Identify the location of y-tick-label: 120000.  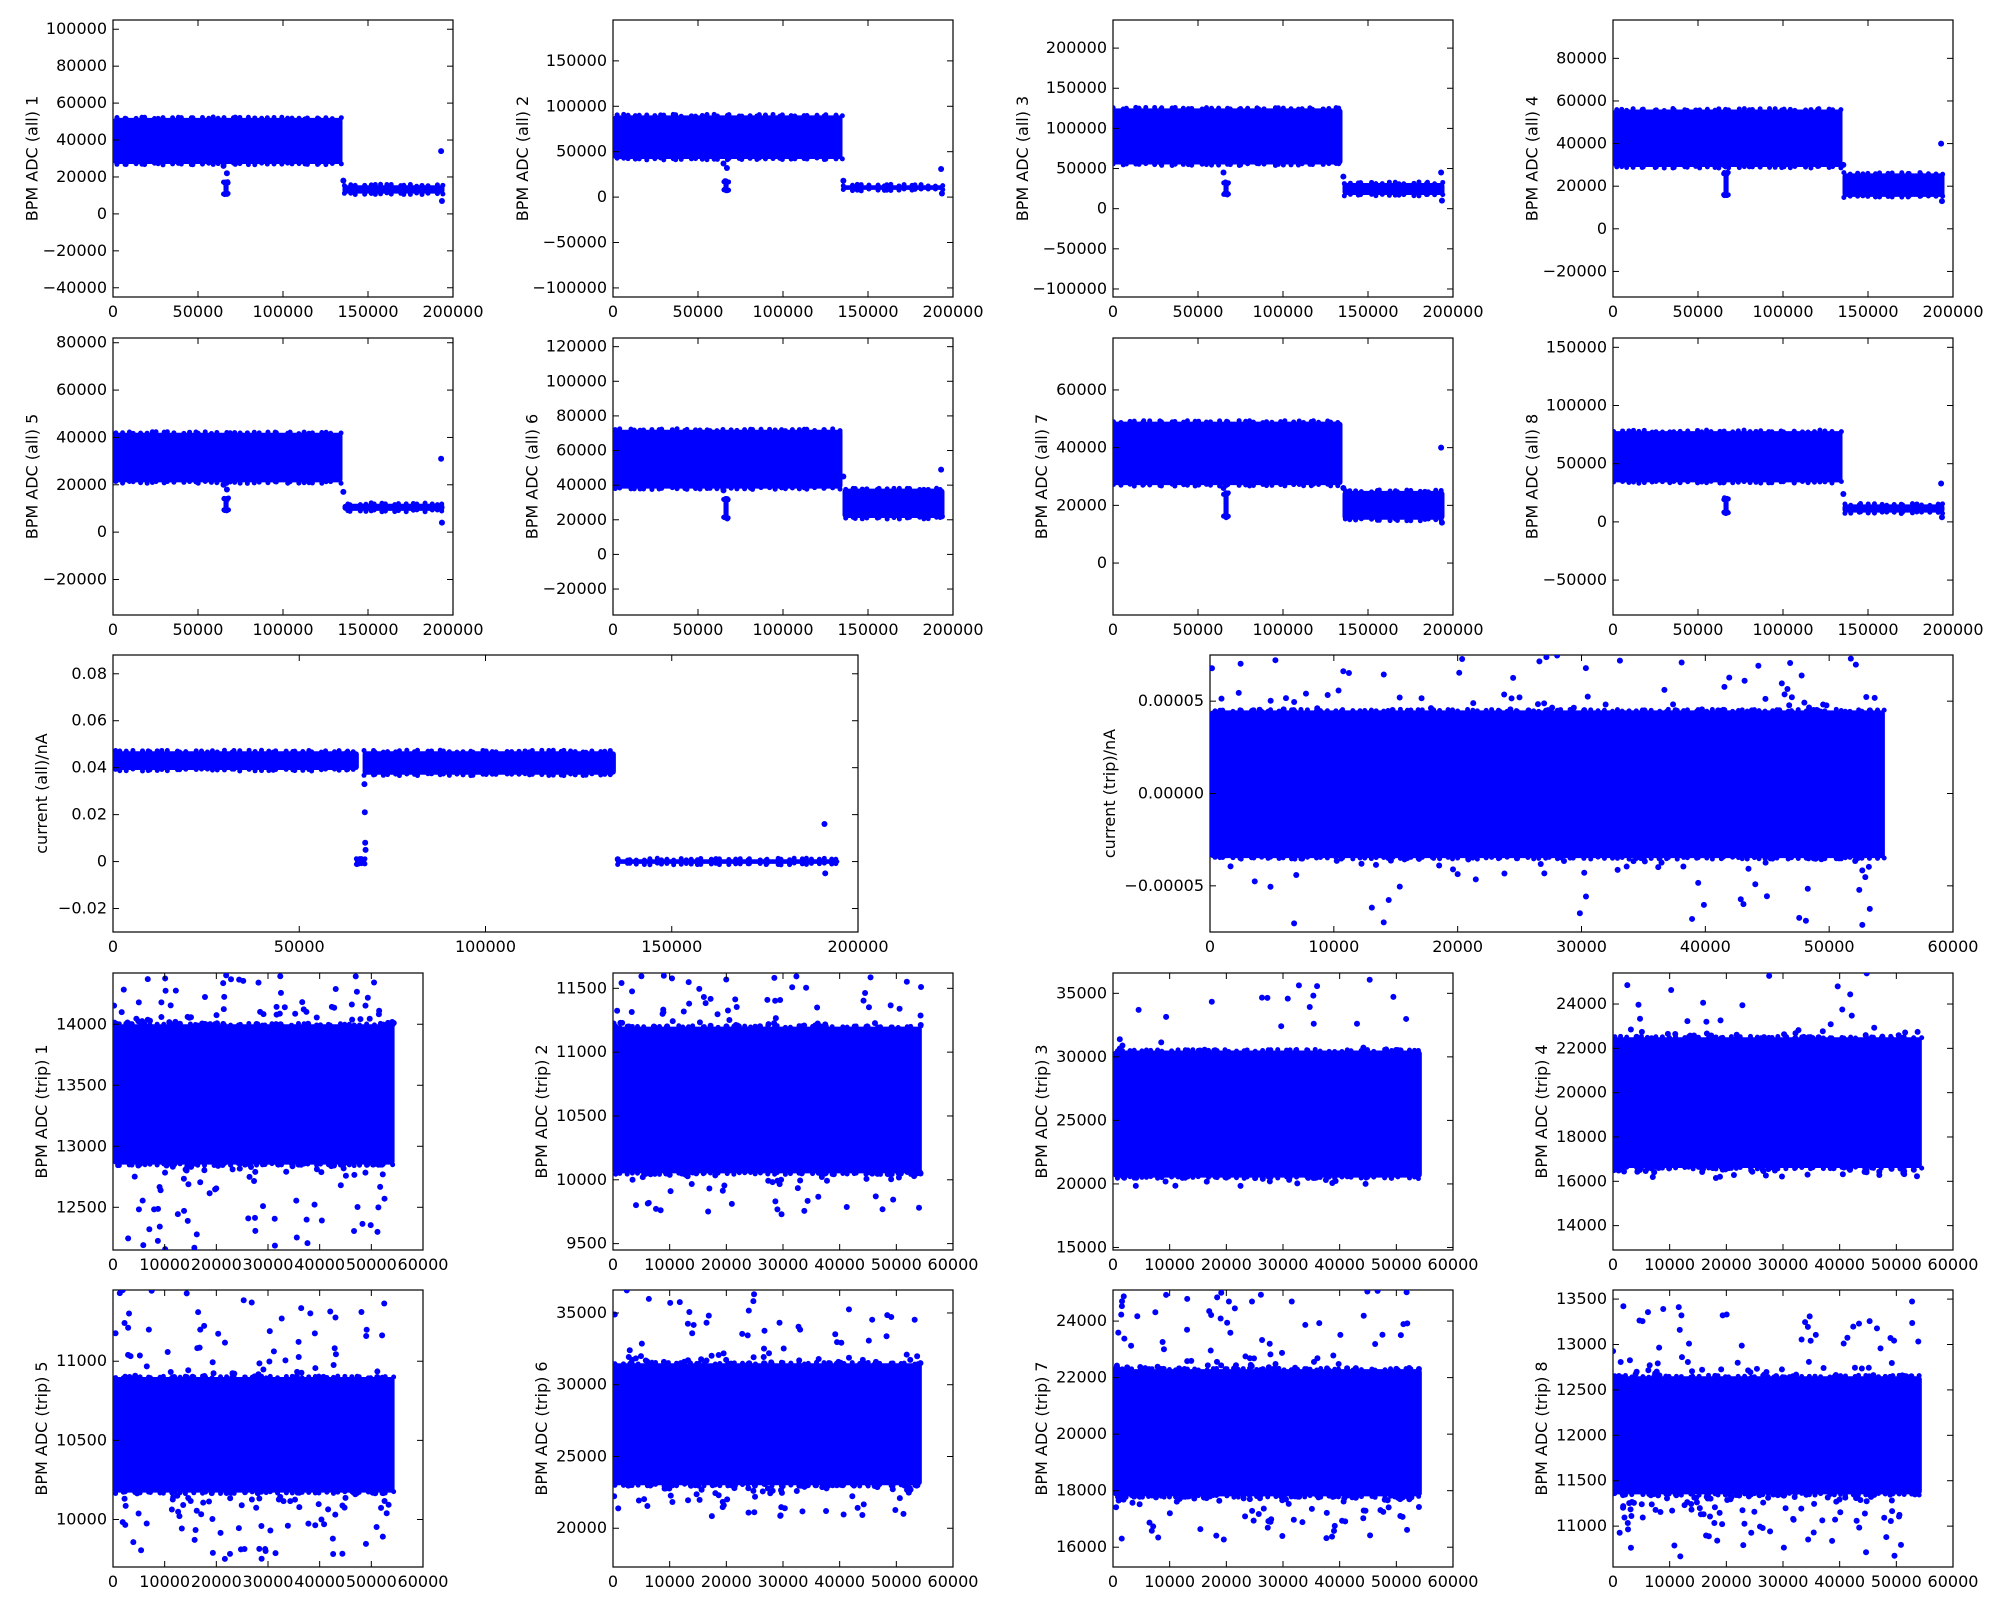
(576, 346).